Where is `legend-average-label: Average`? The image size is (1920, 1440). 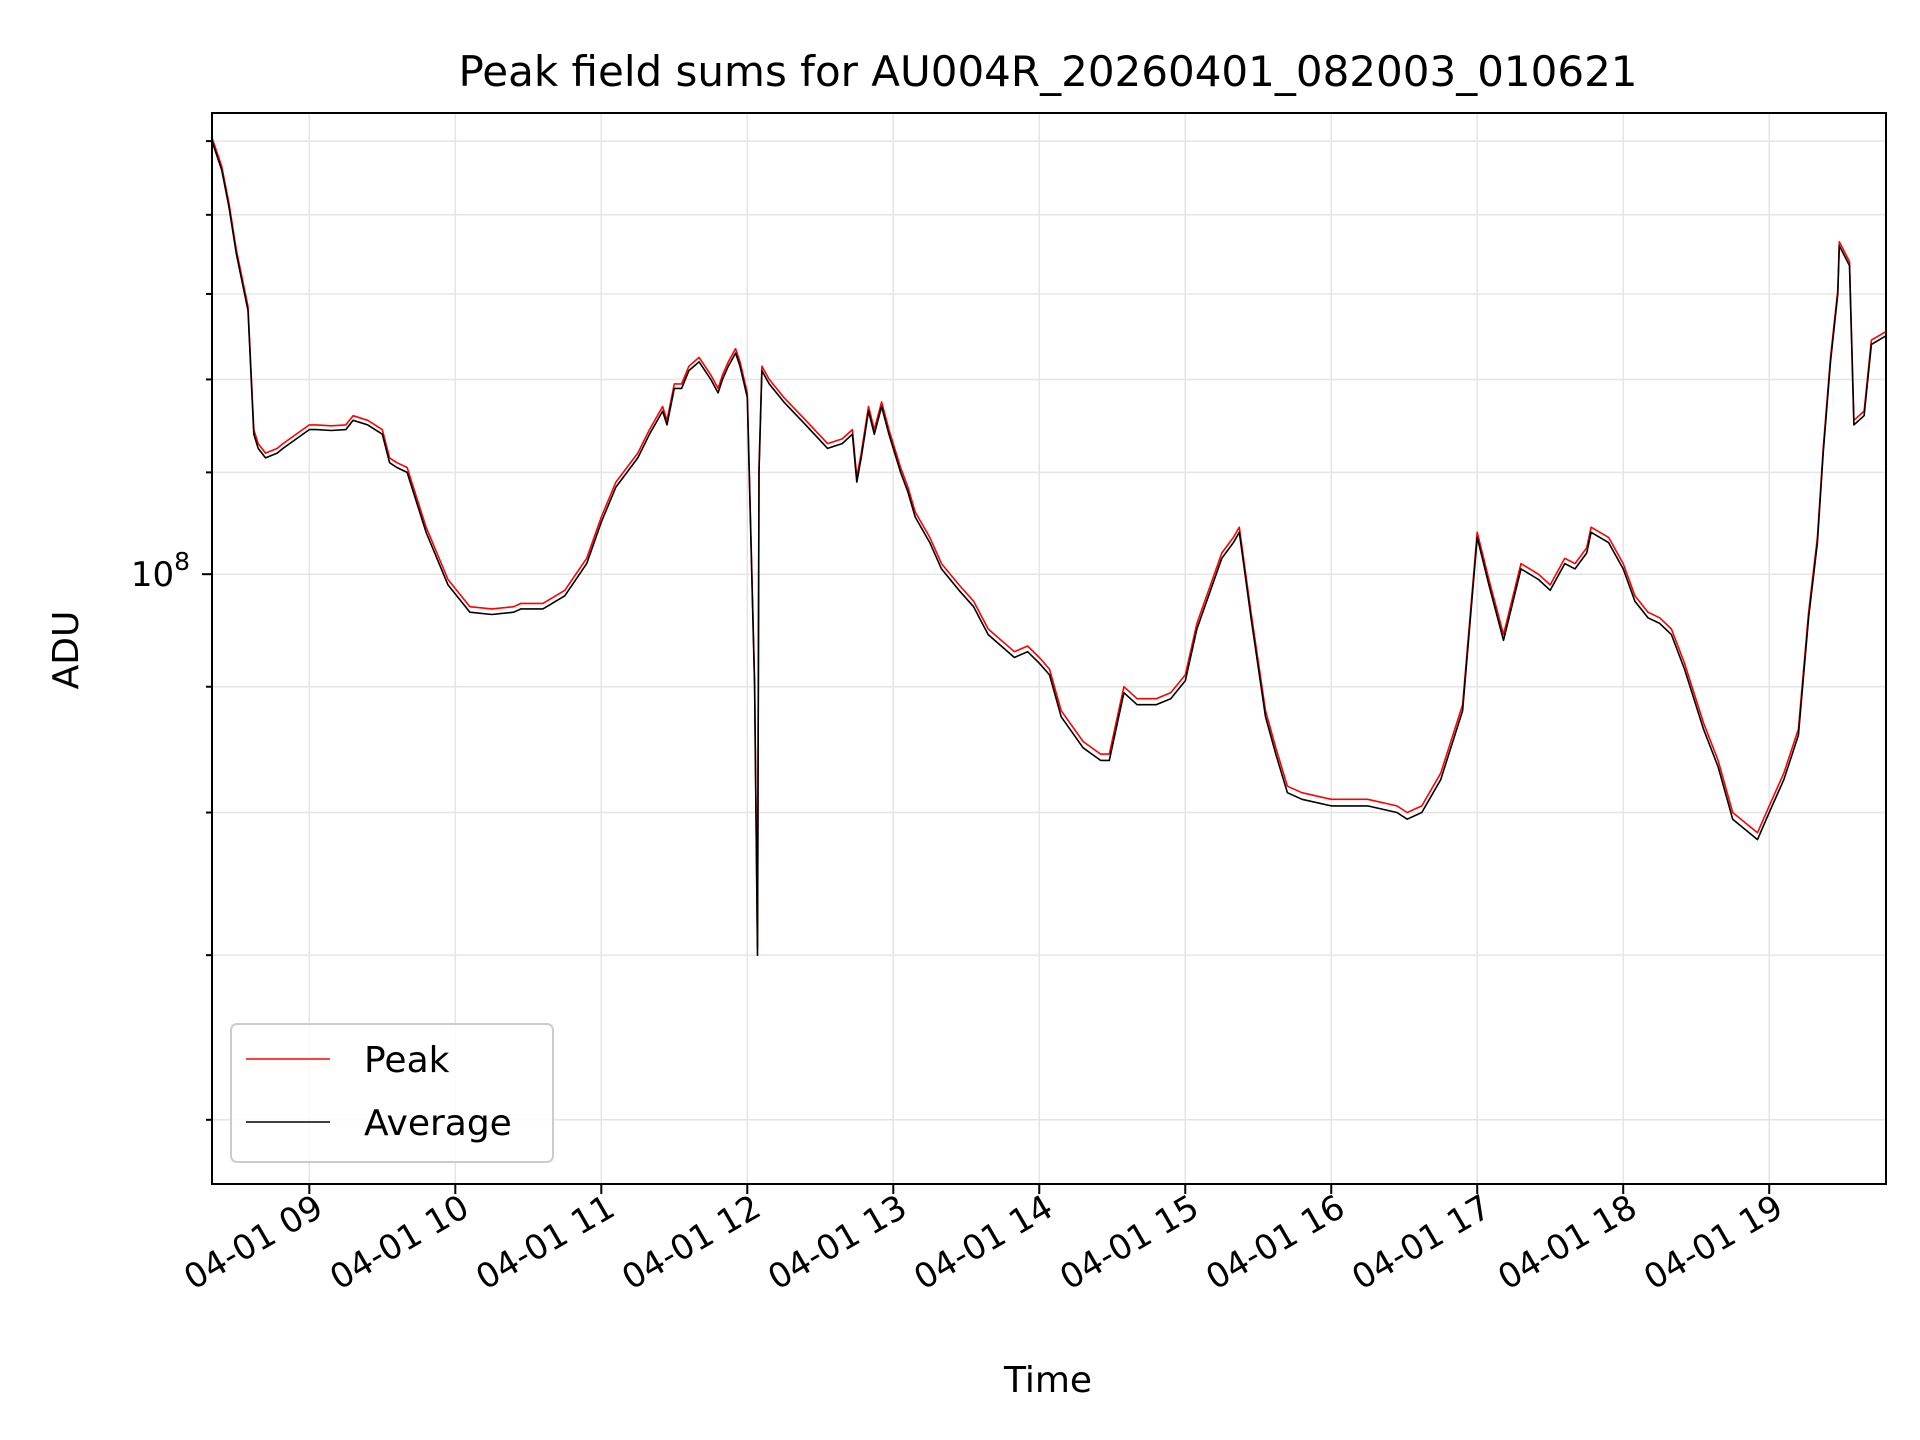
legend-average-label: Average is located at coordinates (438, 1123).